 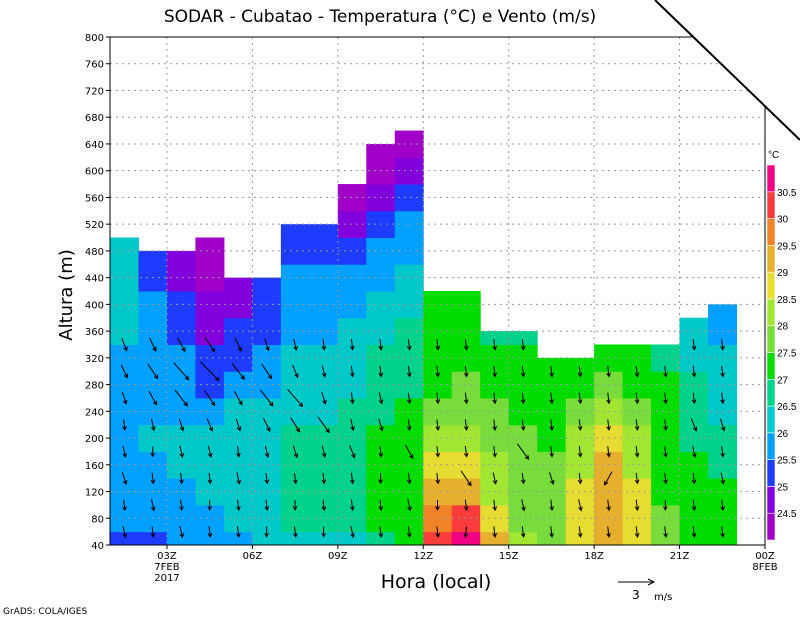 What do you see at coordinates (594, 556) in the screenshot?
I see `x-tick-label: 18Z` at bounding box center [594, 556].